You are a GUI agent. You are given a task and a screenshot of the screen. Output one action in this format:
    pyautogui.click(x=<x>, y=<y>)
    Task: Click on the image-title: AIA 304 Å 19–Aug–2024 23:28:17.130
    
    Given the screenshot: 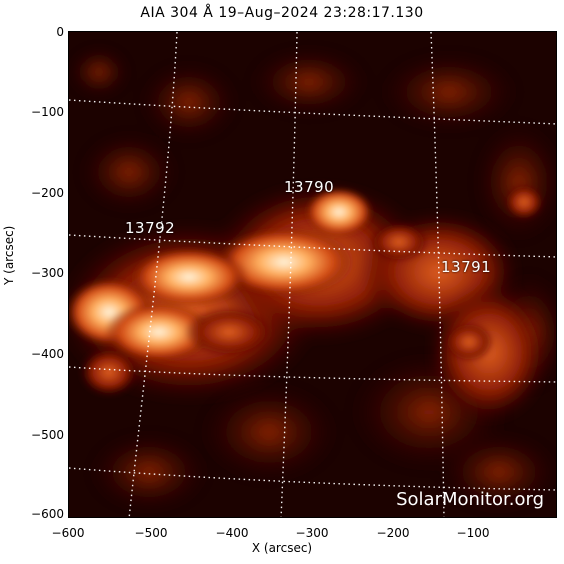 What is the action you would take?
    pyautogui.click(x=282, y=13)
    